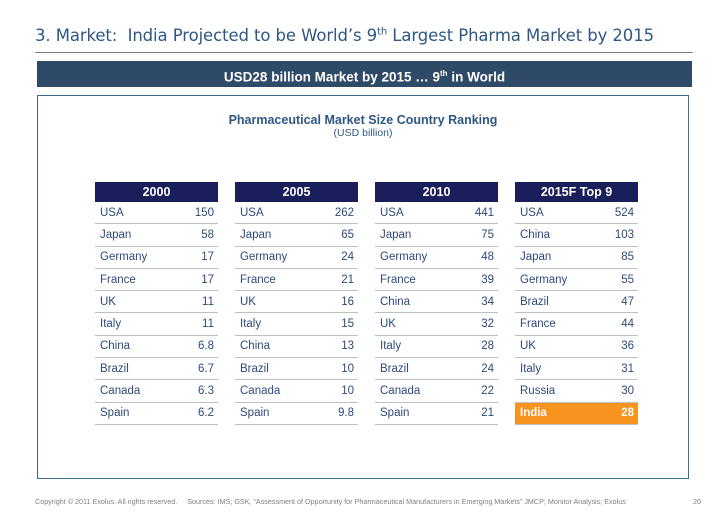 The image size is (728, 516). I want to click on country-cell: Russia, so click(538, 391).